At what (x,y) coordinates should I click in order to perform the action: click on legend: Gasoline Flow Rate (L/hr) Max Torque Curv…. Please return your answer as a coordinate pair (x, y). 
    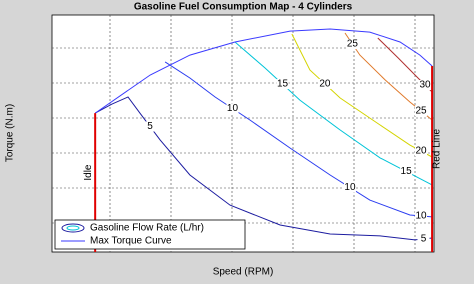
    Looking at the image, I should click on (150, 234).